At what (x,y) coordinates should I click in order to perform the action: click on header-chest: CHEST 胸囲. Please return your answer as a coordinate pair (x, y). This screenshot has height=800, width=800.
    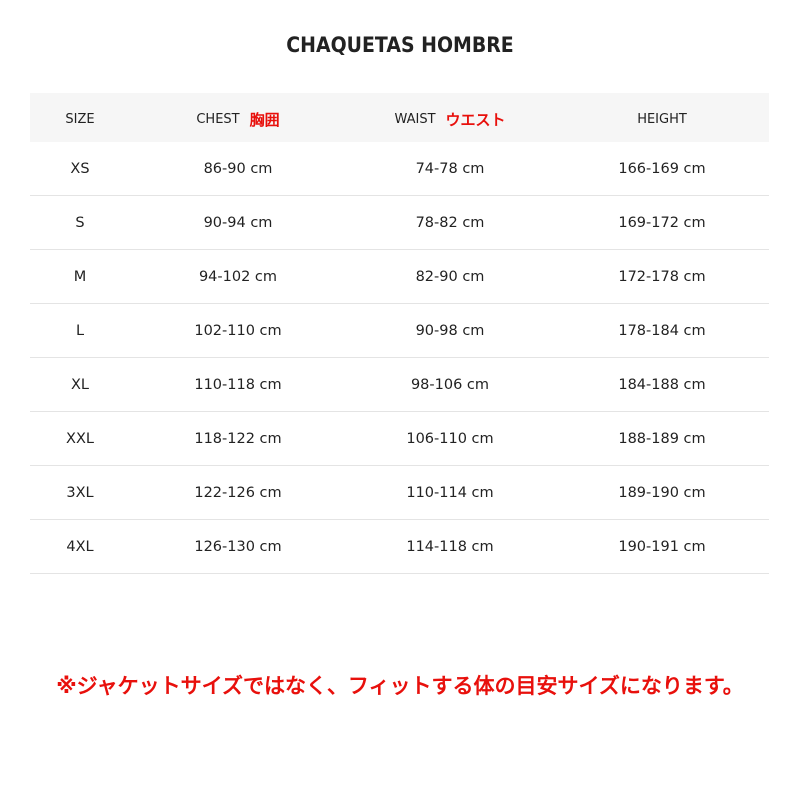
    Looking at the image, I should click on (238, 118).